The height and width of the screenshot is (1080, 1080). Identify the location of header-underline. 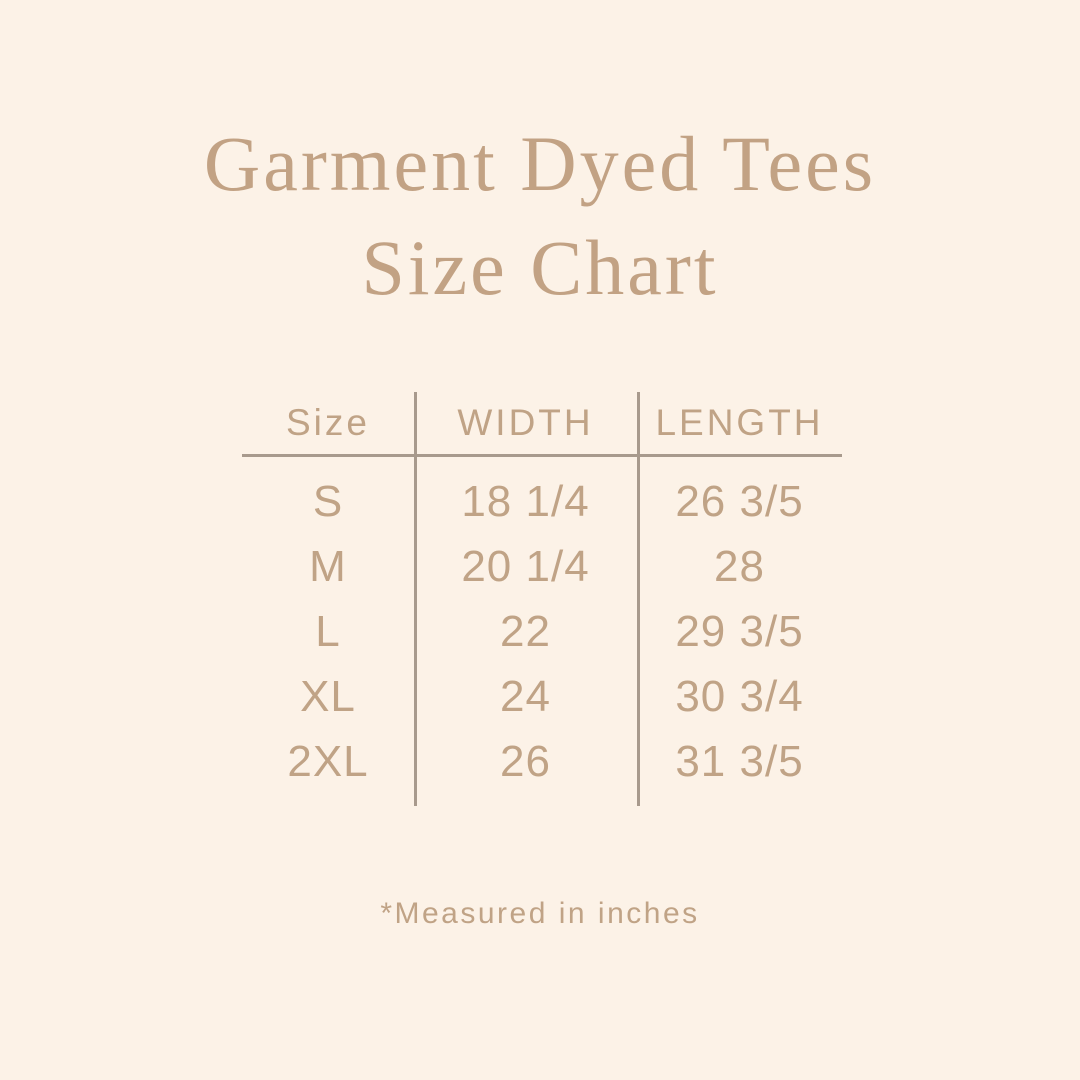
(542, 455).